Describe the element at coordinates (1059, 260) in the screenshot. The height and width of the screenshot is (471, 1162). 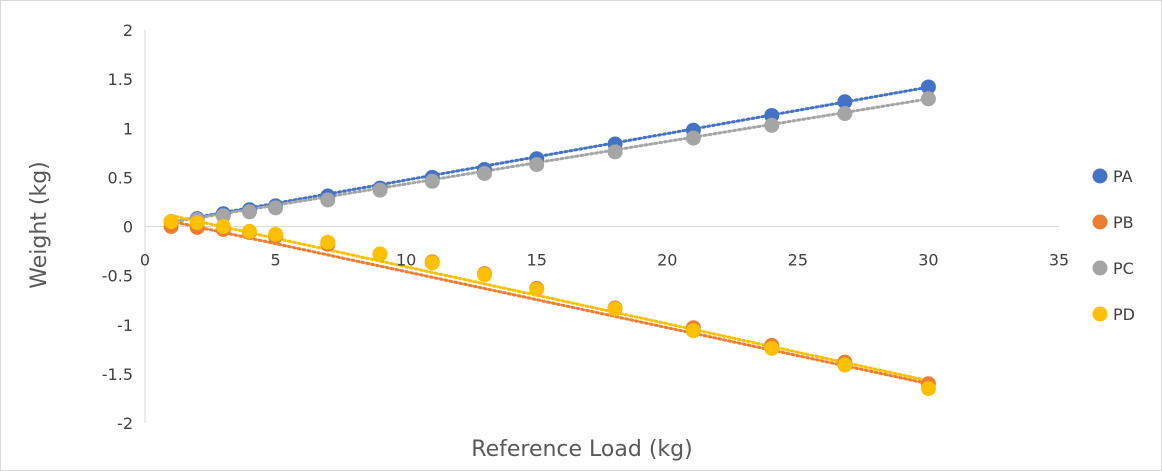
I see `x-tick-label: 35` at that location.